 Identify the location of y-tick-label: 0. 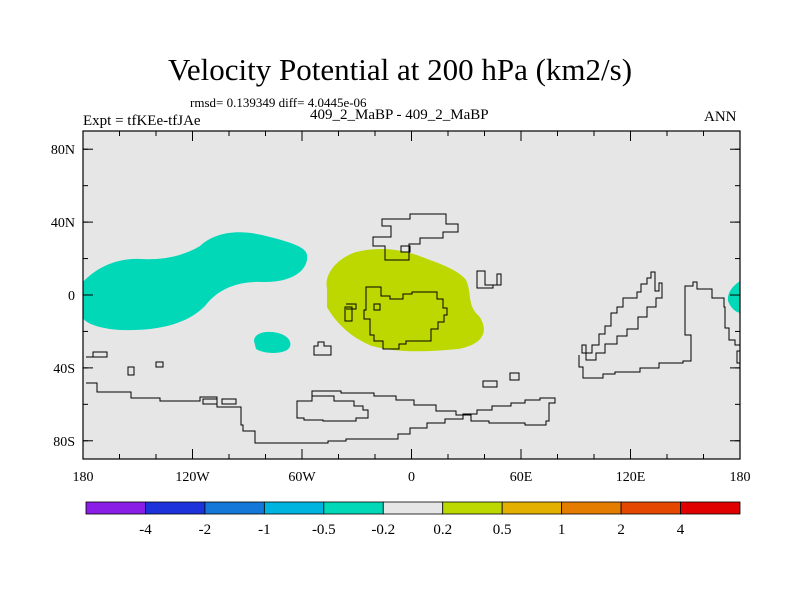
(71, 296).